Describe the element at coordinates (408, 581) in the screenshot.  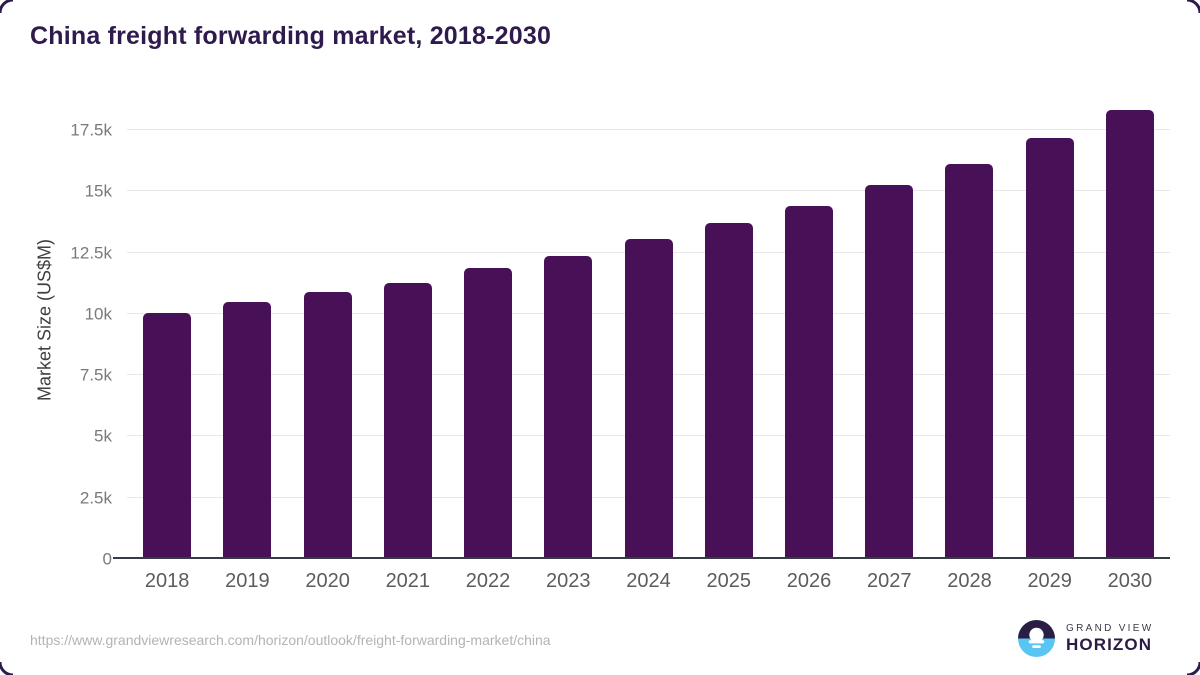
I see `x-tick-label-2021: 2021` at that location.